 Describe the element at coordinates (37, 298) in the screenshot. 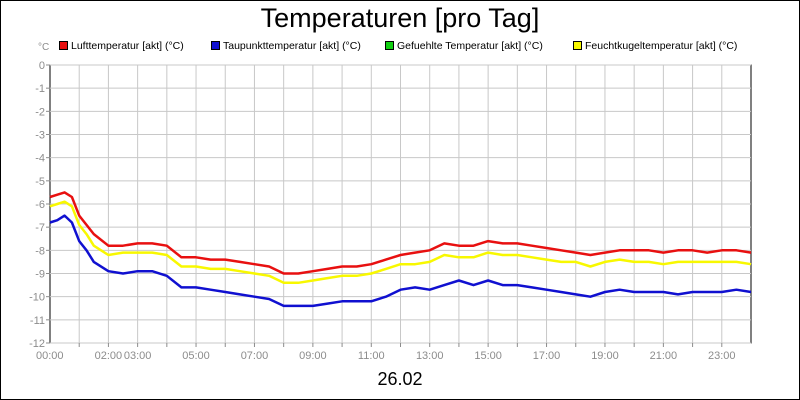

I see `y-tick-label: -10` at that location.